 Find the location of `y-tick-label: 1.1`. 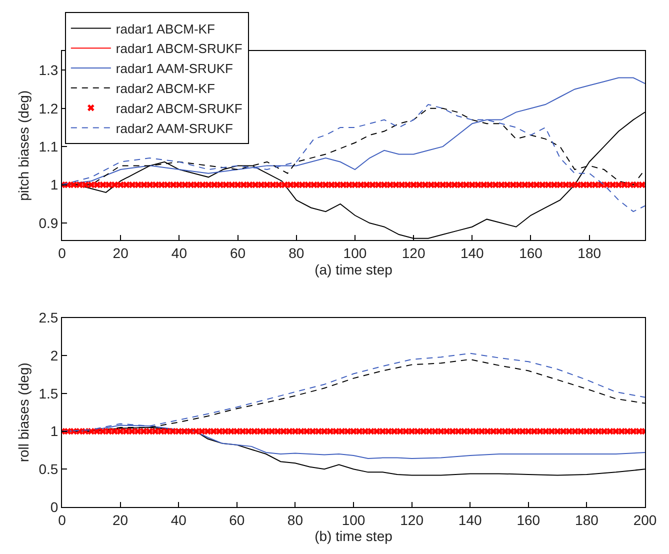

y-tick-label: 1.1 is located at coordinates (48, 146).